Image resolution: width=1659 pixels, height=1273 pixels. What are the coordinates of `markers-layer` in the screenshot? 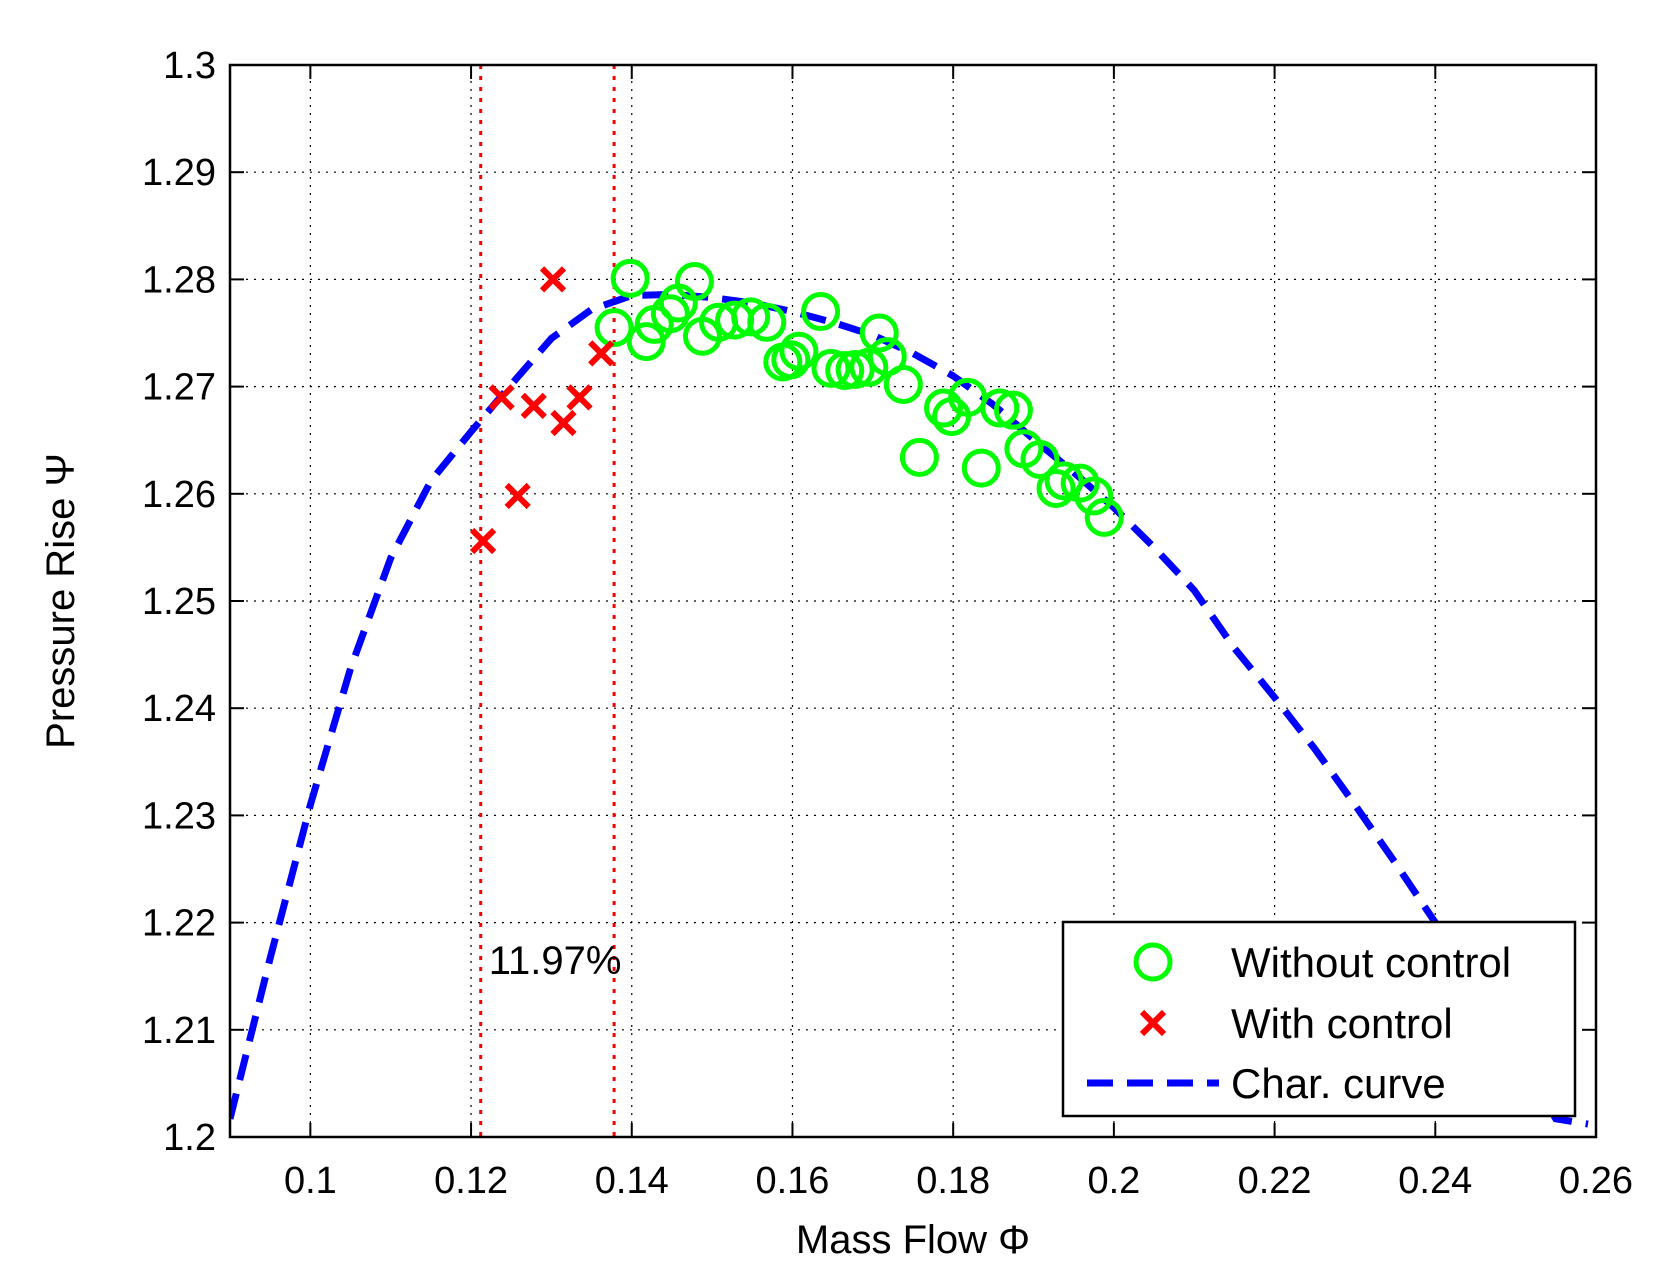 It's located at (796, 406).